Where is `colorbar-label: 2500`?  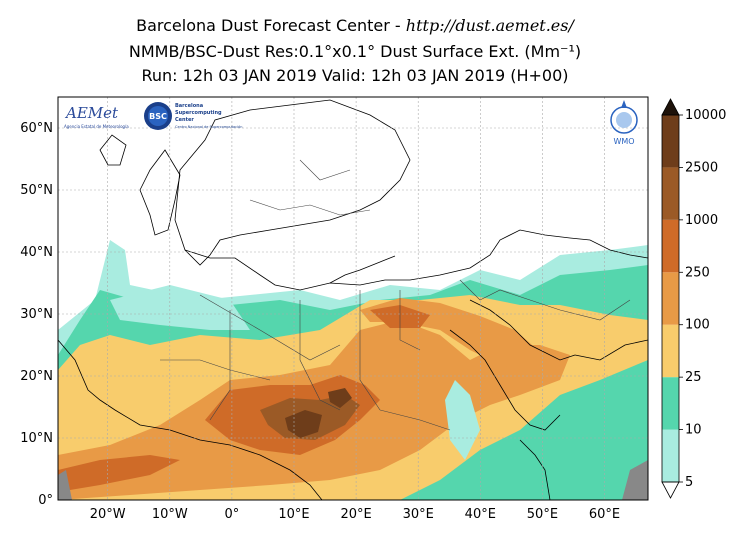 colorbar-label: 2500 is located at coordinates (701, 167).